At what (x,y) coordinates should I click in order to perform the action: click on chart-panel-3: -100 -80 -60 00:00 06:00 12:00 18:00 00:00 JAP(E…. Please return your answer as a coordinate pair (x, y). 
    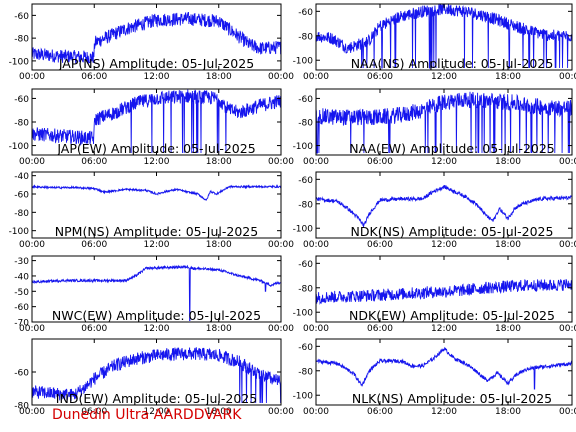
    Looking at the image, I should click on (151, 127).